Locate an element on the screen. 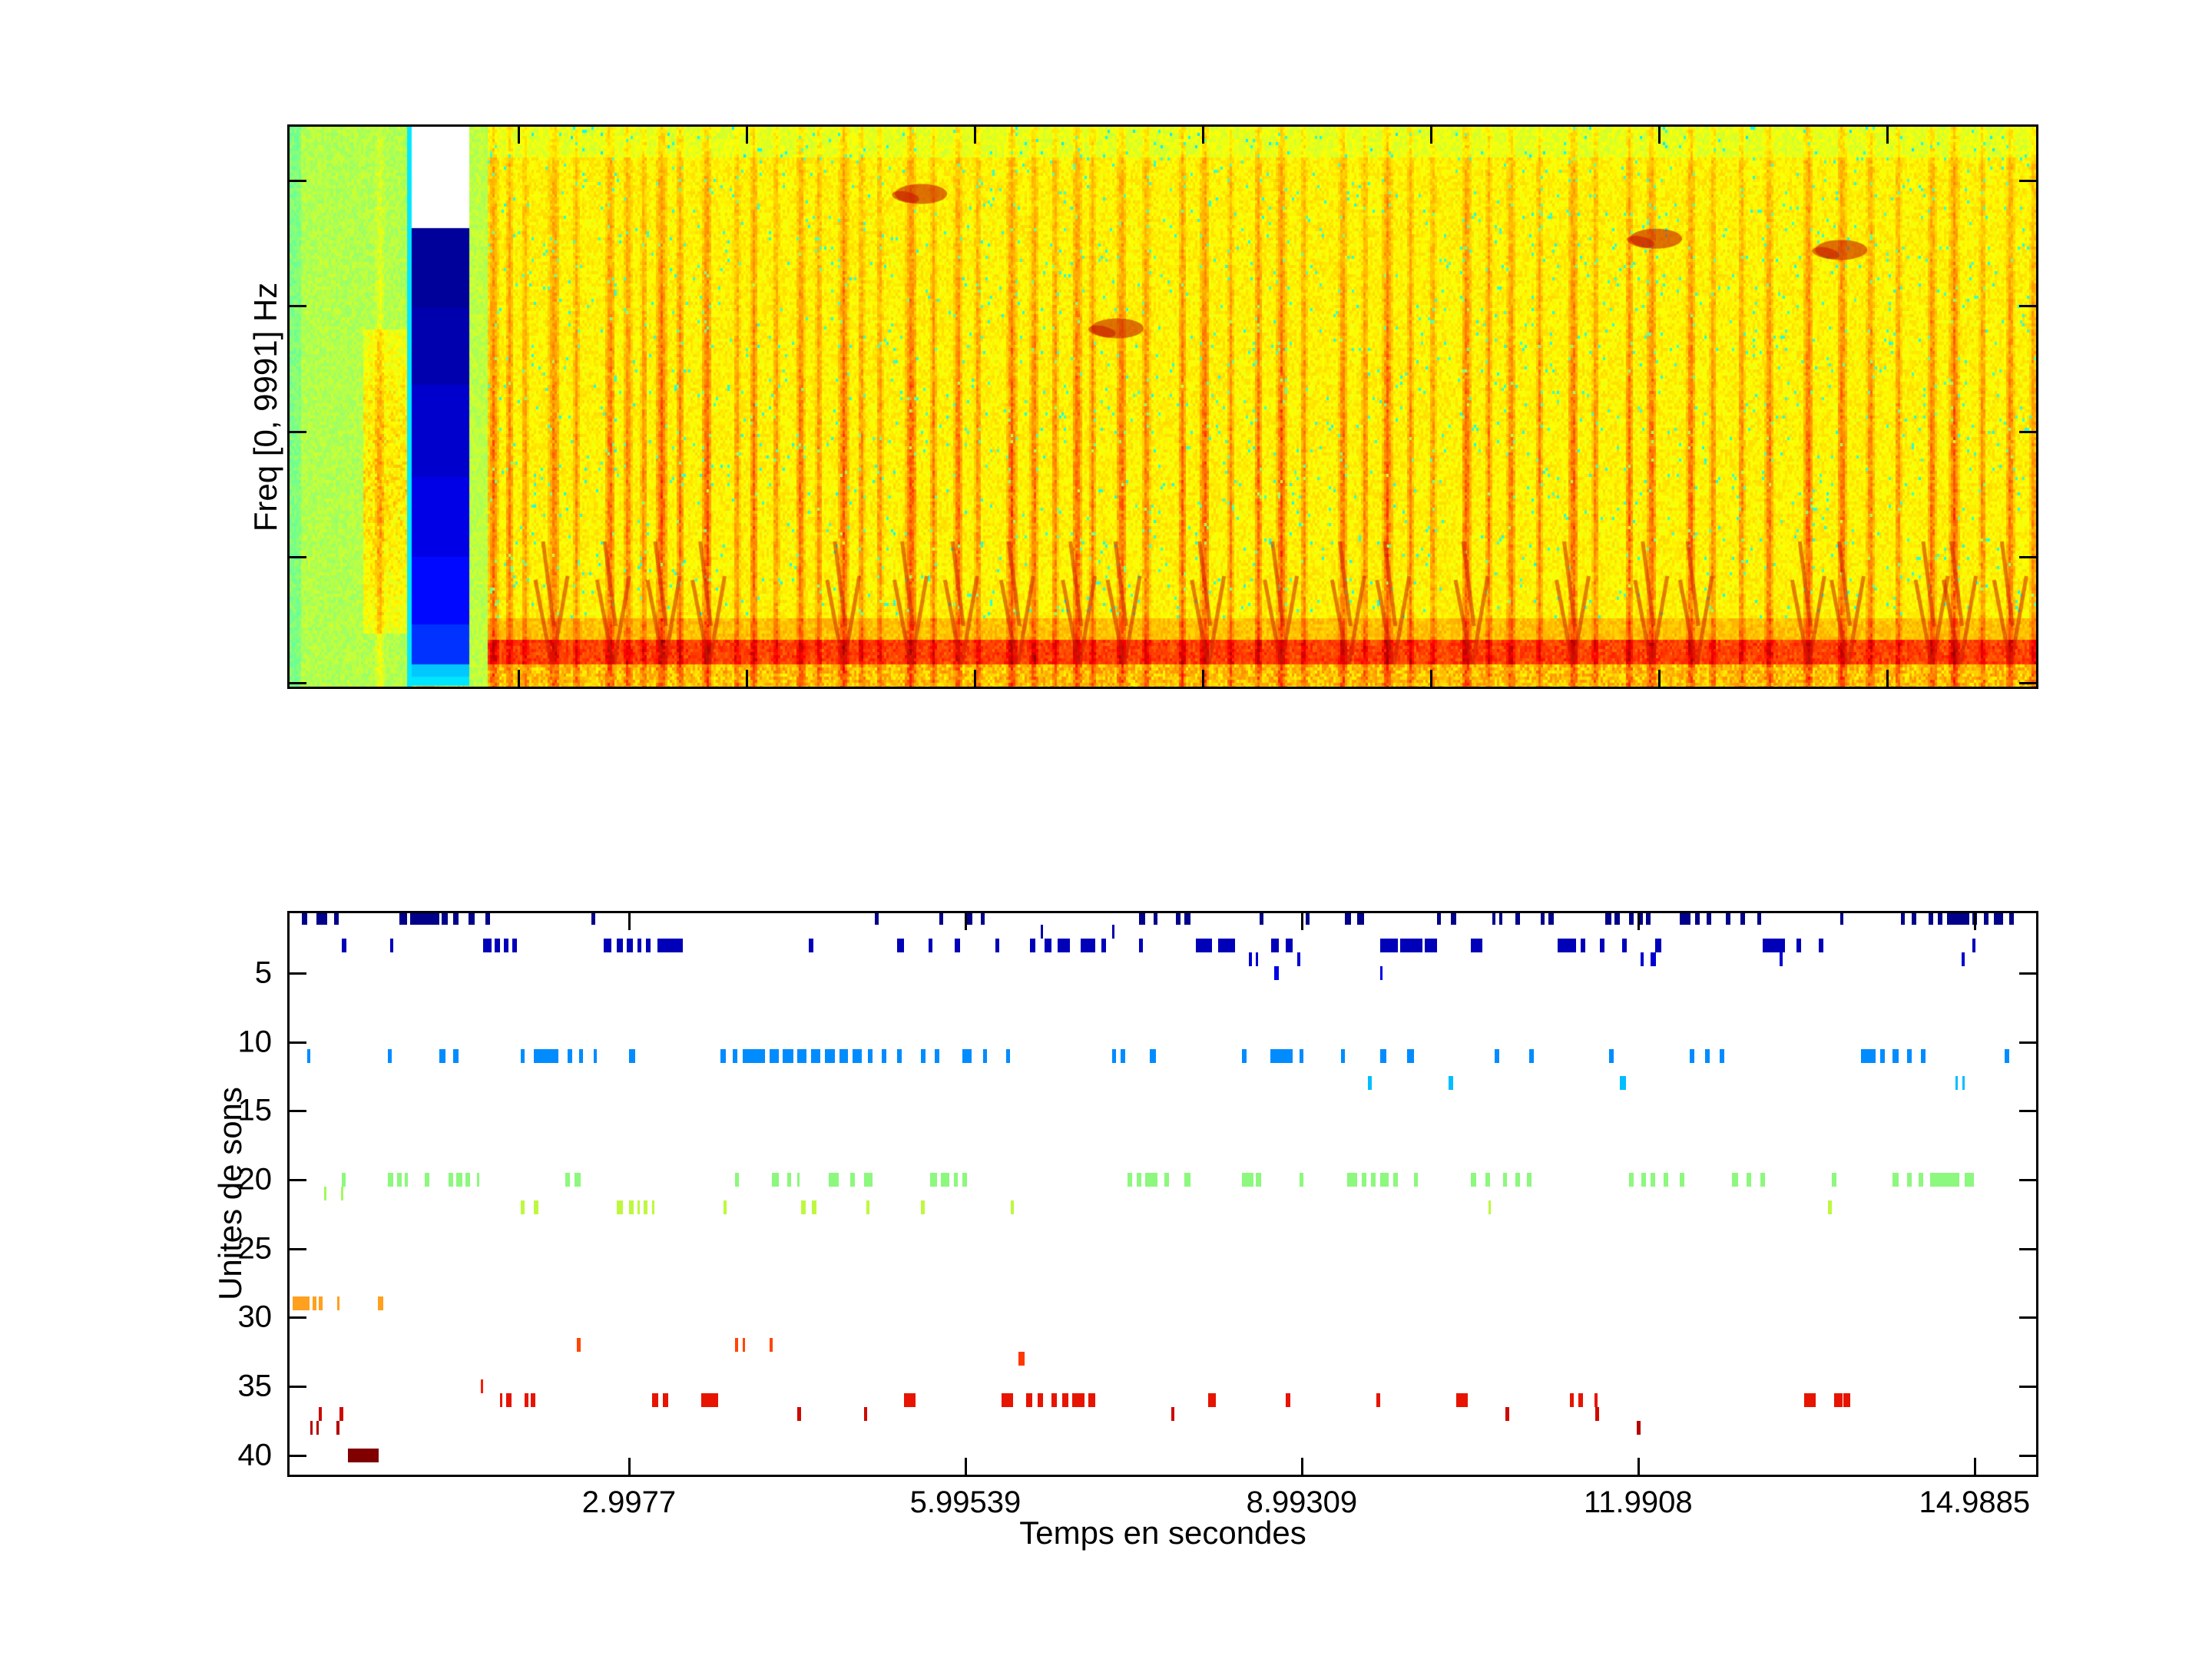 Image resolution: width=2212 pixels, height=1659 pixels. raster-xtick-label: 8.99309 is located at coordinates (1302, 1502).